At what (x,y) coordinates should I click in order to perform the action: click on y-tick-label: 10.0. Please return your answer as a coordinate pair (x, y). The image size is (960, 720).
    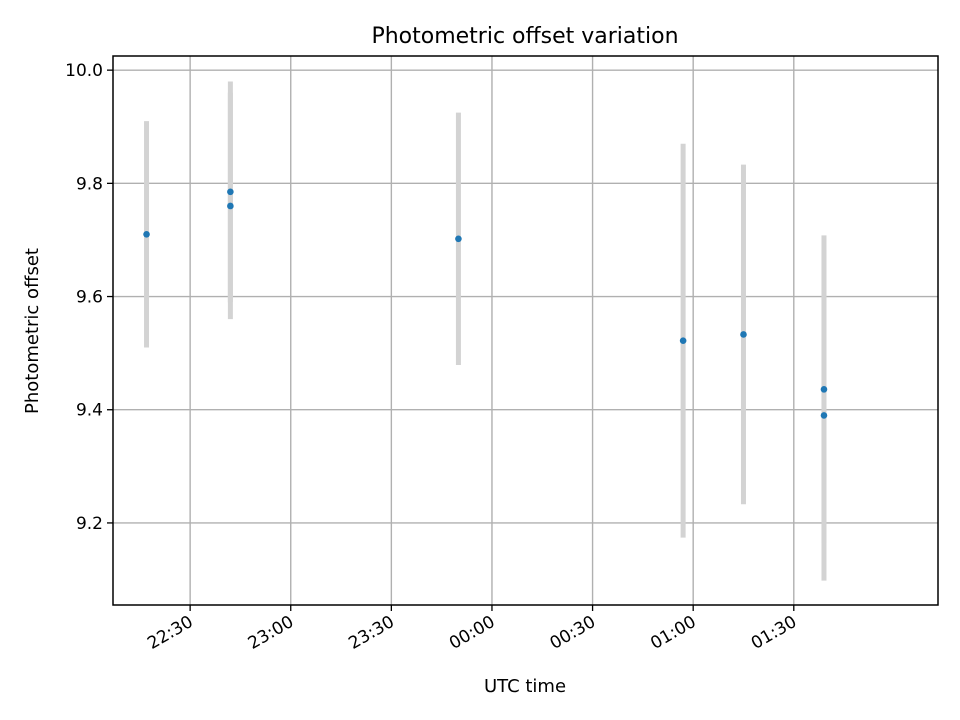
    Looking at the image, I should click on (84, 71).